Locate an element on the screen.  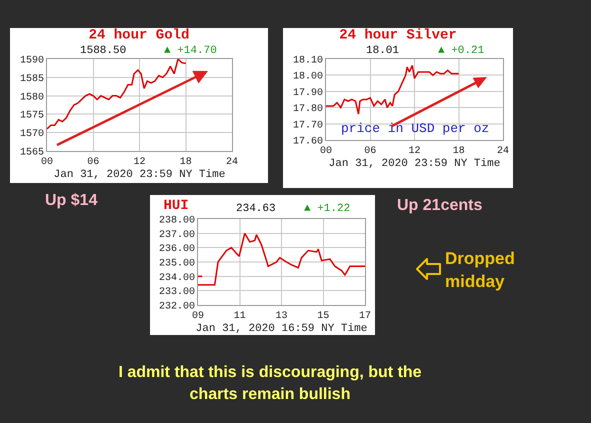
y-tick-label: 232.00 is located at coordinates (176, 307).